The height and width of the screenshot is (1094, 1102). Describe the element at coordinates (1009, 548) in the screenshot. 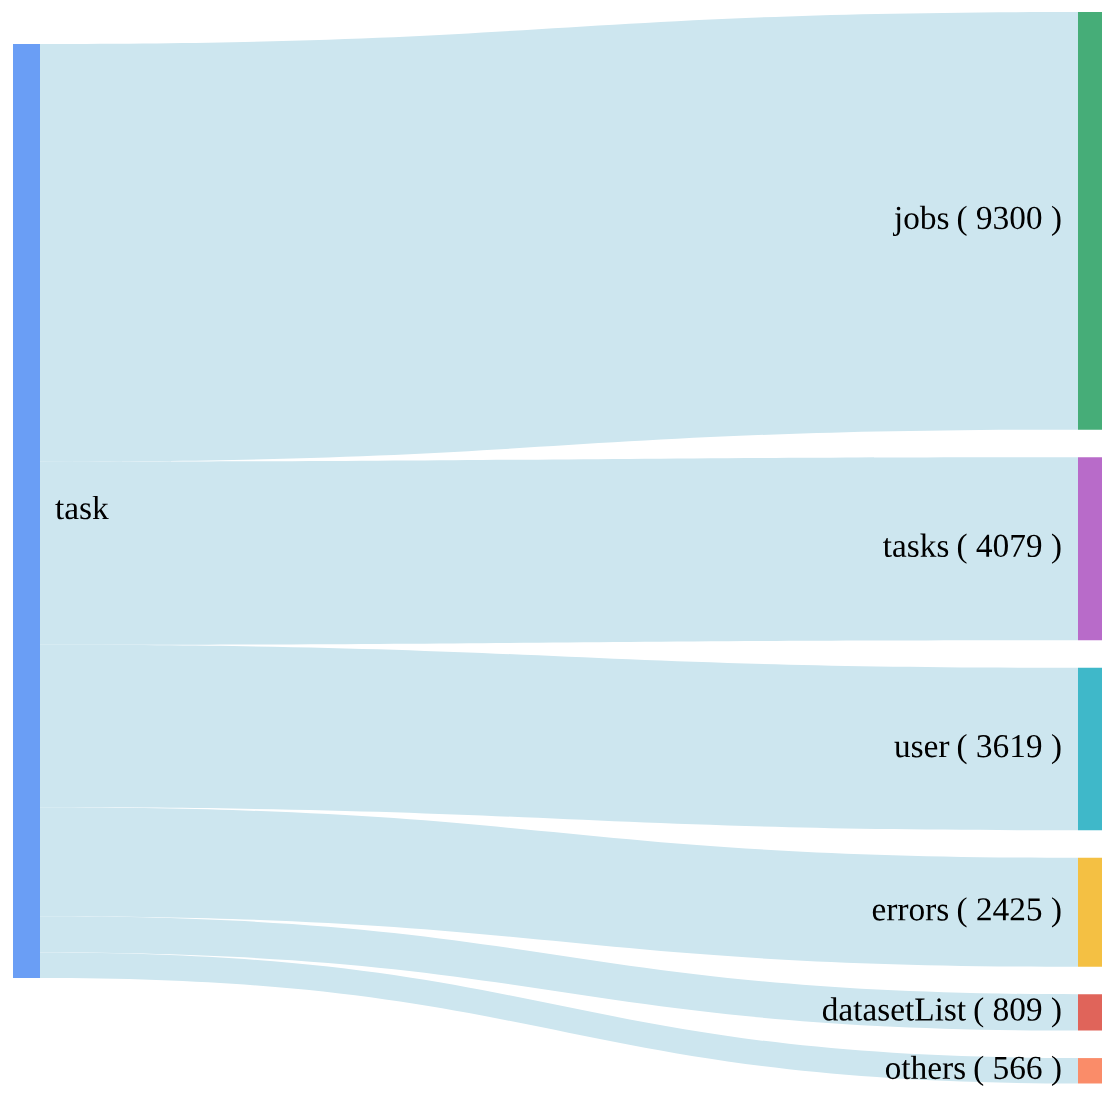

I see `data-label: ( 4079 )` at that location.